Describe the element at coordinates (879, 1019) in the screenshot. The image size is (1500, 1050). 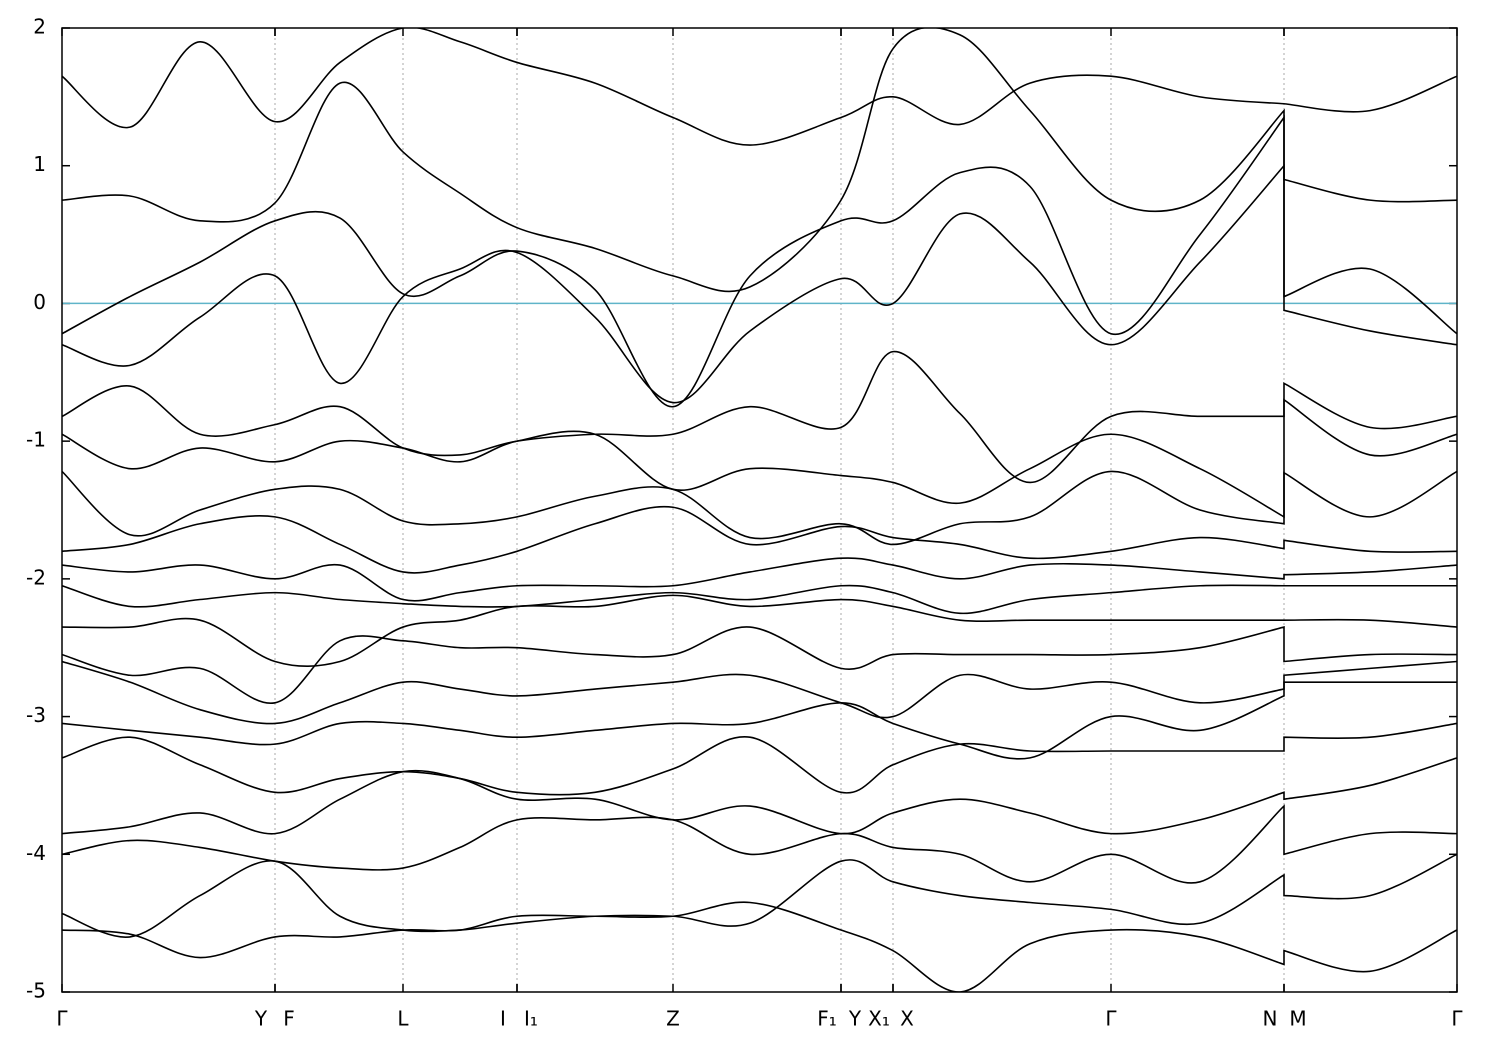
I see `x-tick-label: X₁` at that location.